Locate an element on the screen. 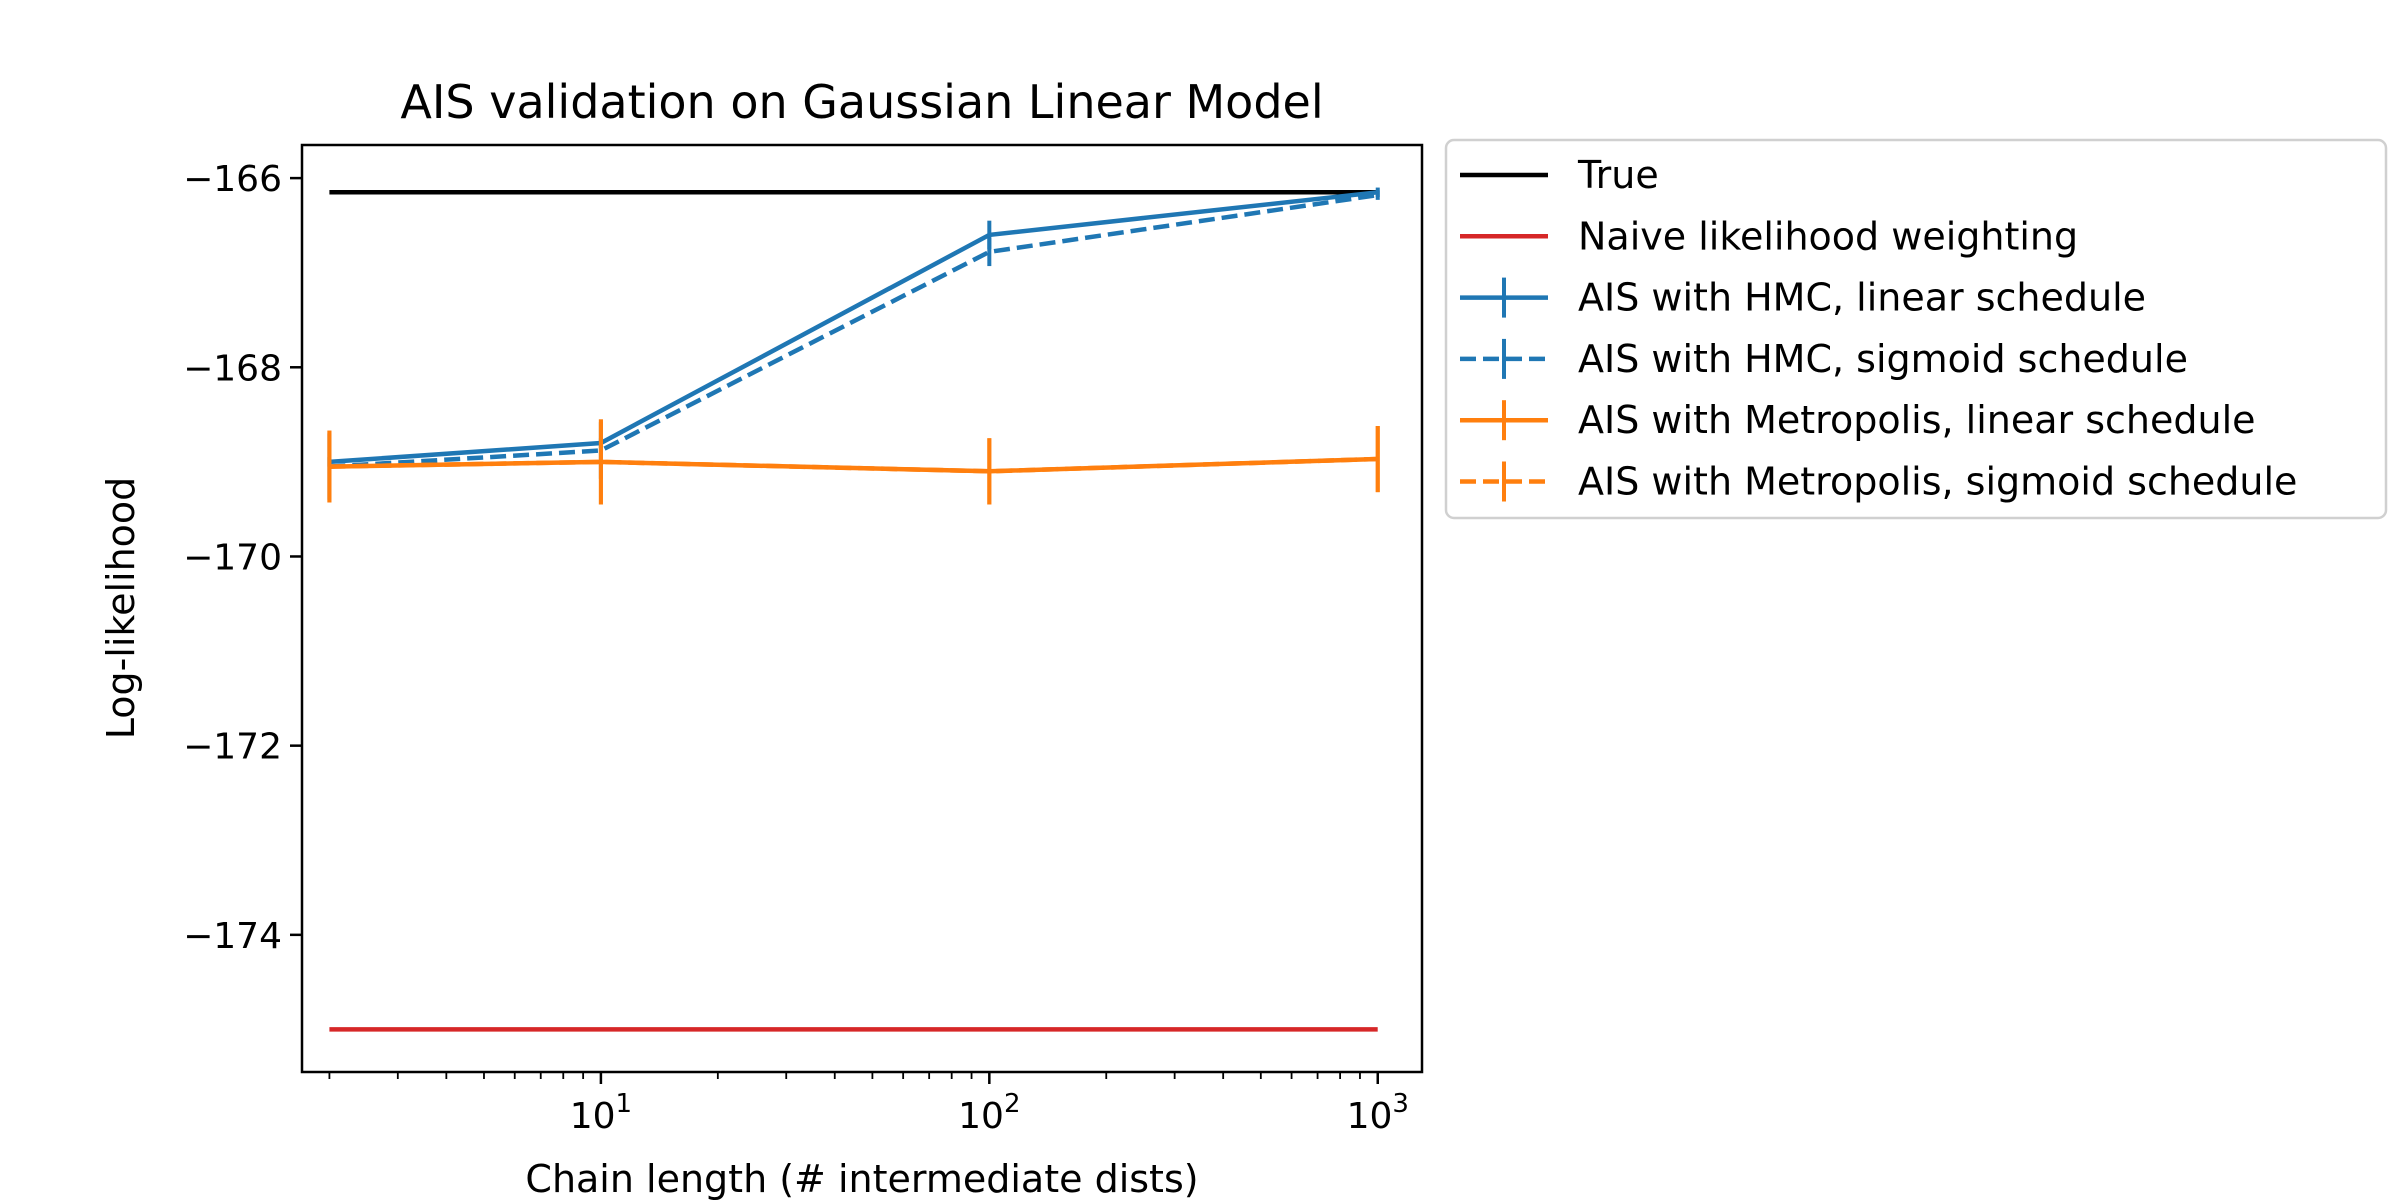  chart-title: AIS validation on Gaussian Linear Model is located at coordinates (861, 102).